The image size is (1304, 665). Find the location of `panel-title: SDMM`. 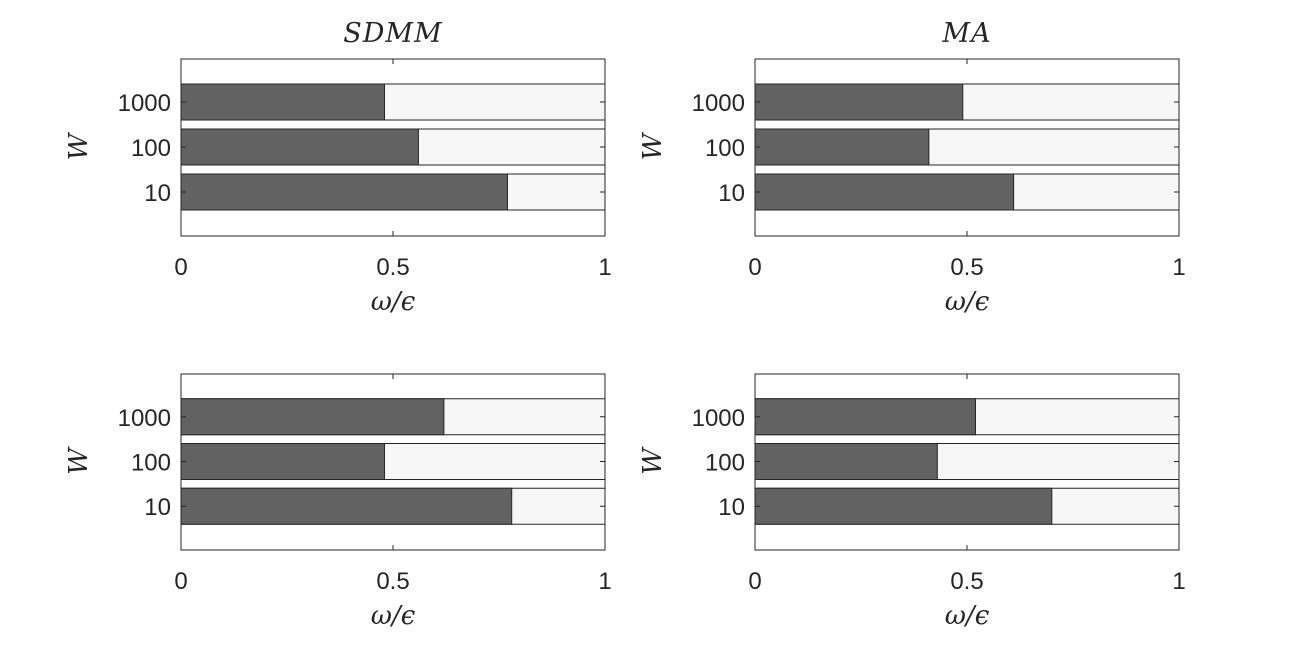

panel-title: SDMM is located at coordinates (393, 33).